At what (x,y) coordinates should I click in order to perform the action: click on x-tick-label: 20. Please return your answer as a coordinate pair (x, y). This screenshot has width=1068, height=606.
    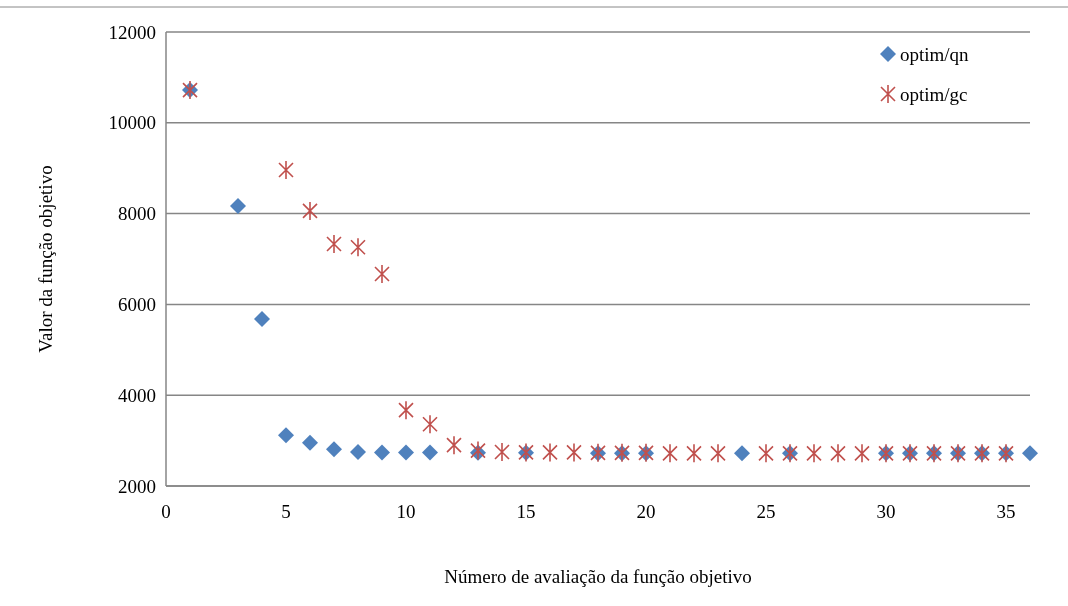
    Looking at the image, I should click on (646, 511).